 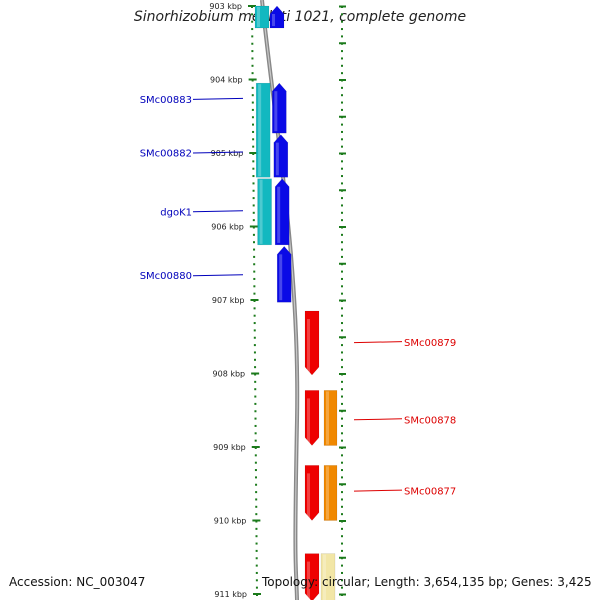 What do you see at coordinates (166, 100) in the screenshot?
I see `gene-label-left: SMc00883` at bounding box center [166, 100].